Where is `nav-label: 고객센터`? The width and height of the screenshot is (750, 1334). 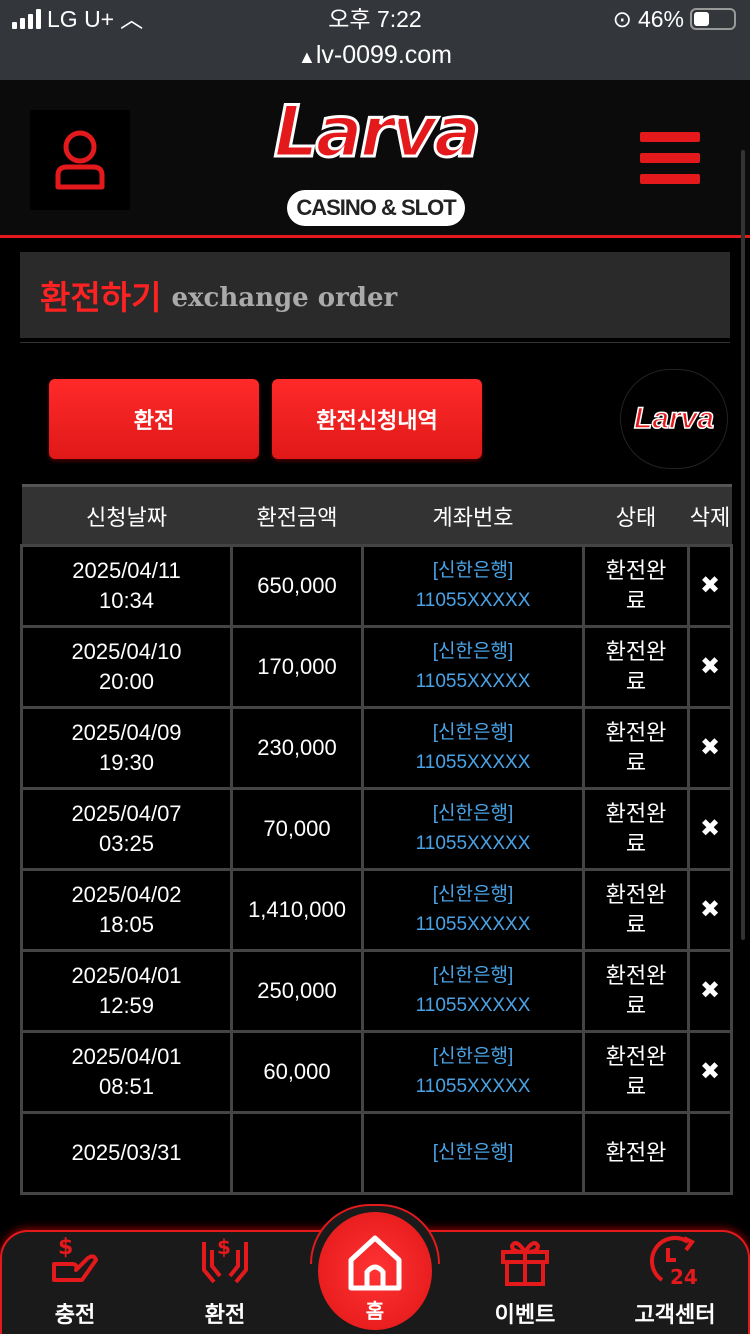 nav-label: 고객센터 is located at coordinates (675, 1314).